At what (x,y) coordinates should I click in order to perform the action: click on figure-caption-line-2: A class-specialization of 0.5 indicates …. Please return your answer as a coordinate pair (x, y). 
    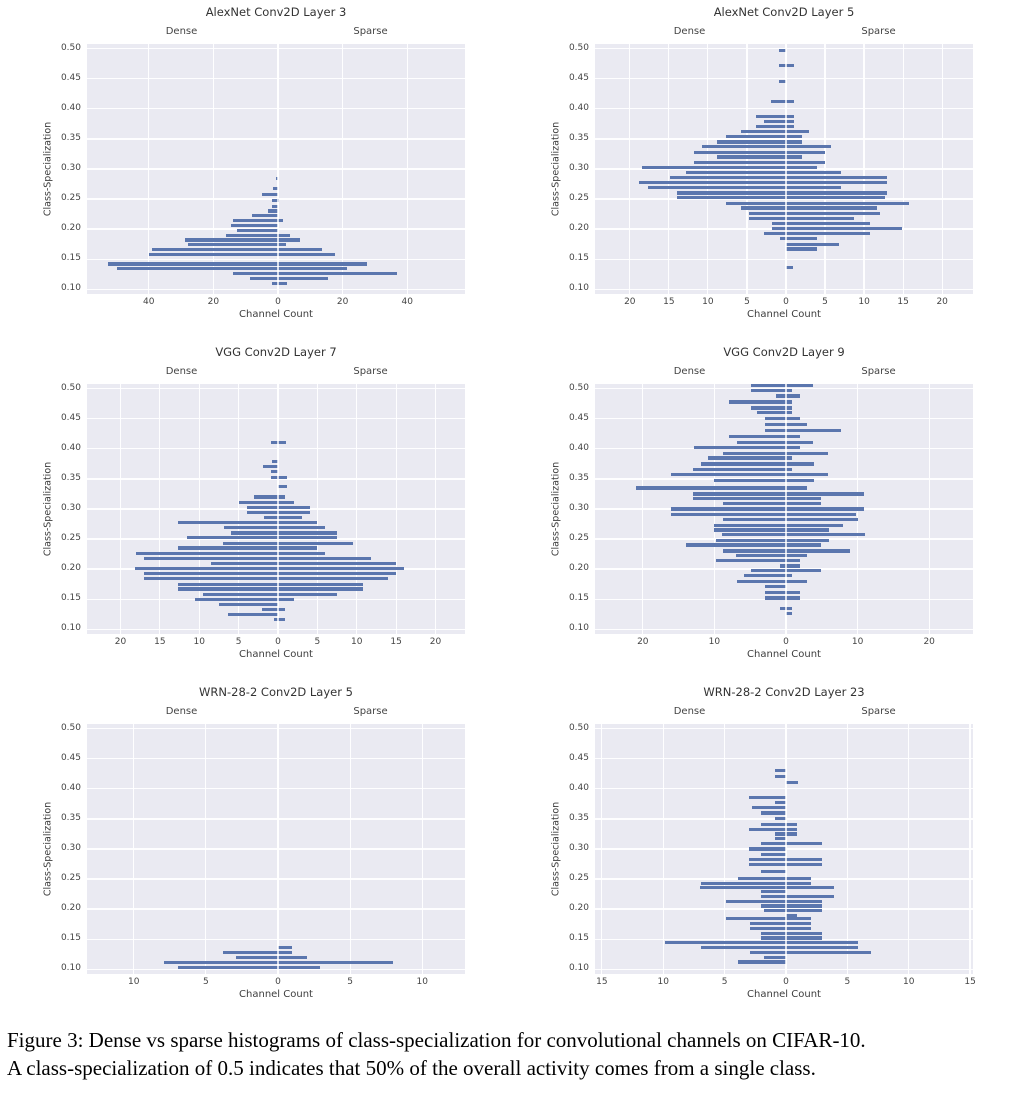
    Looking at the image, I should click on (411, 1068).